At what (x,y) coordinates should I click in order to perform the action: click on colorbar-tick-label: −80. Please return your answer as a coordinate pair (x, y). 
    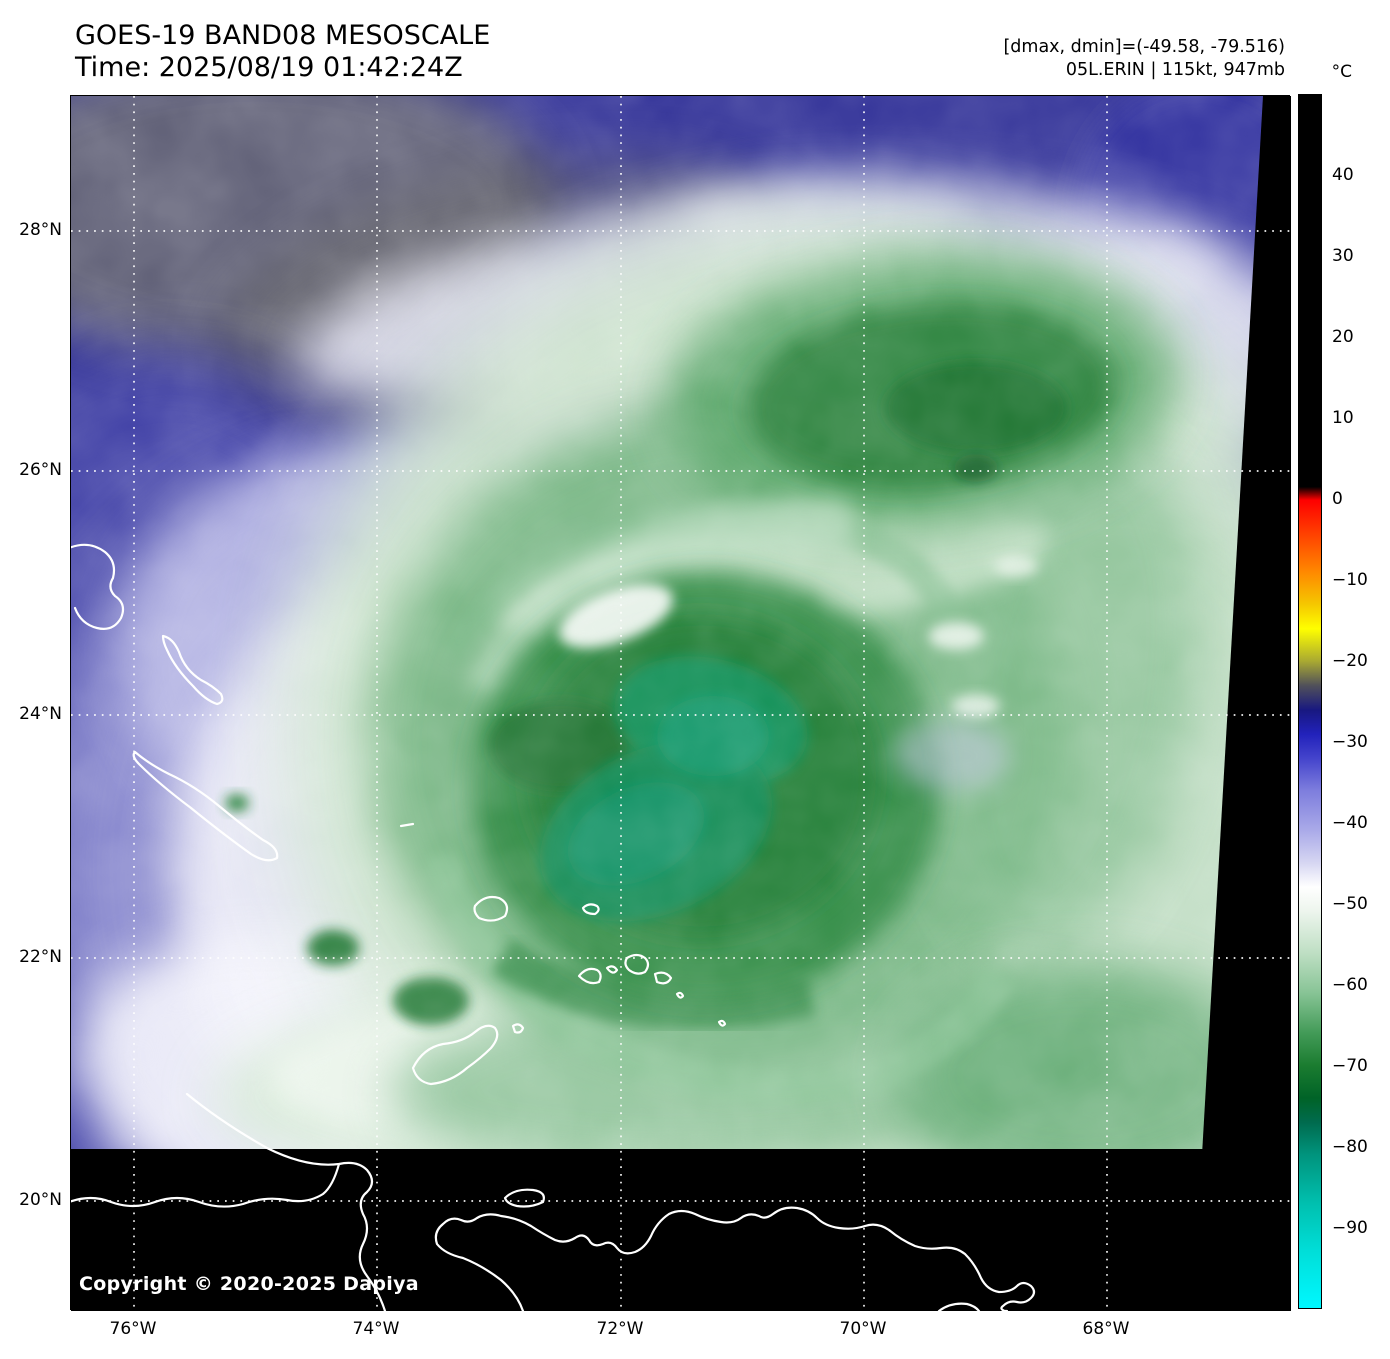
    Looking at the image, I should click on (1350, 1147).